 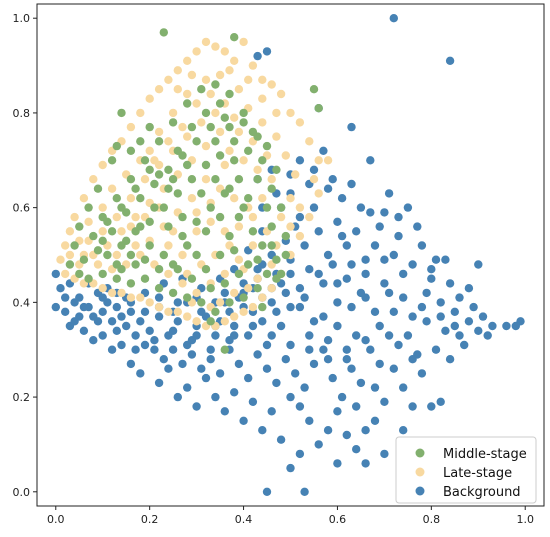 What do you see at coordinates (482, 492) in the screenshot?
I see `legend-label-background: Background` at bounding box center [482, 492].